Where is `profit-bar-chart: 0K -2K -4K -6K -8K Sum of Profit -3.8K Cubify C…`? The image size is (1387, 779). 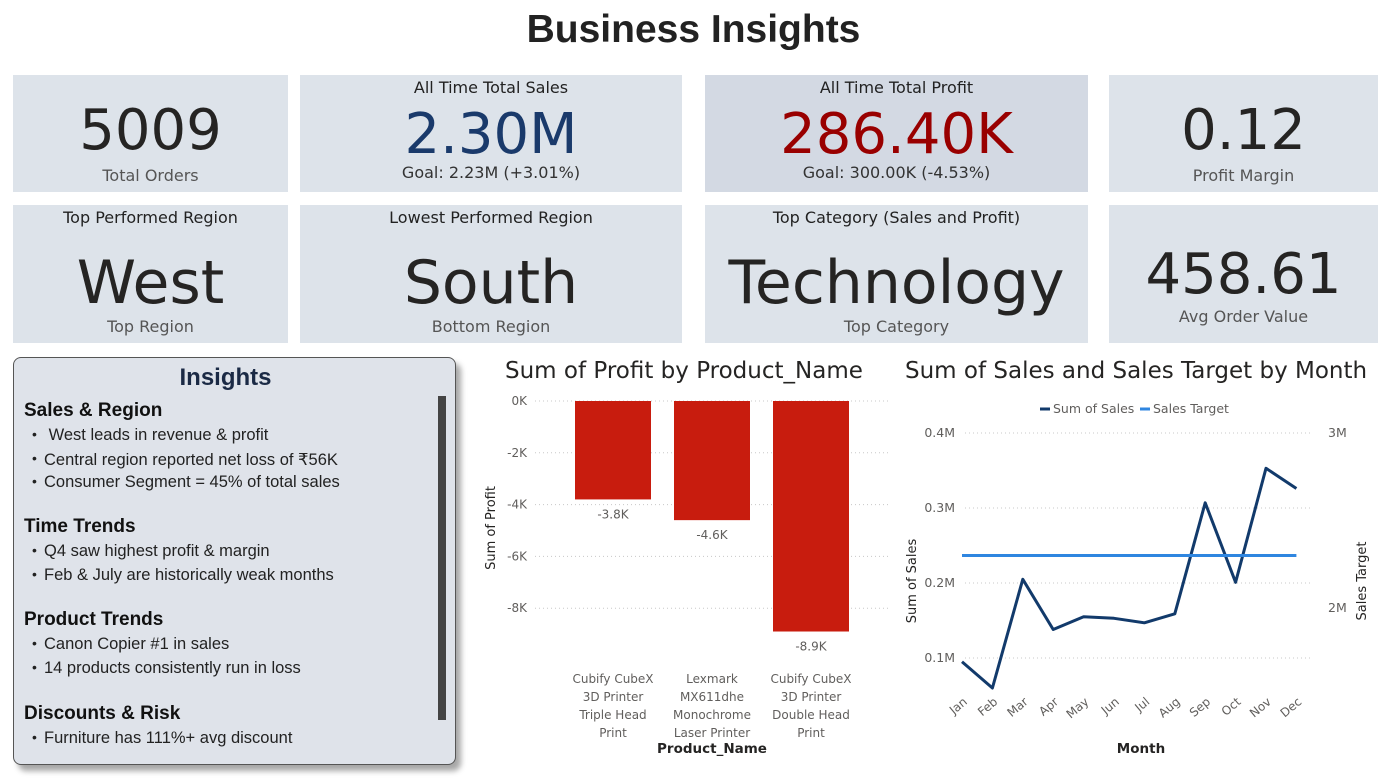
profit-bar-chart: 0K -2K -4K -6K -8K Sum of Profit -3.8K Cubify C… is located at coordinates (685, 578).